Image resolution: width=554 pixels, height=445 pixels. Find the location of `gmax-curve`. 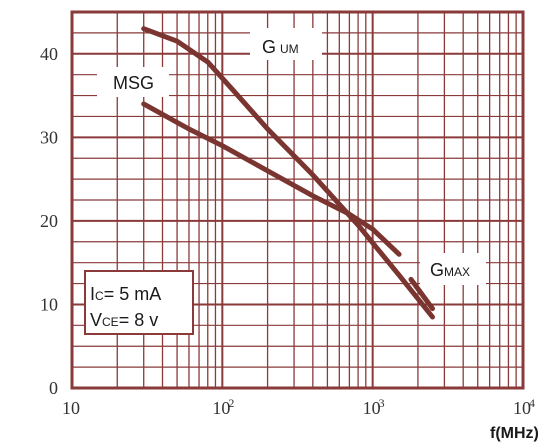

gmax-curve is located at coordinates (421, 294).